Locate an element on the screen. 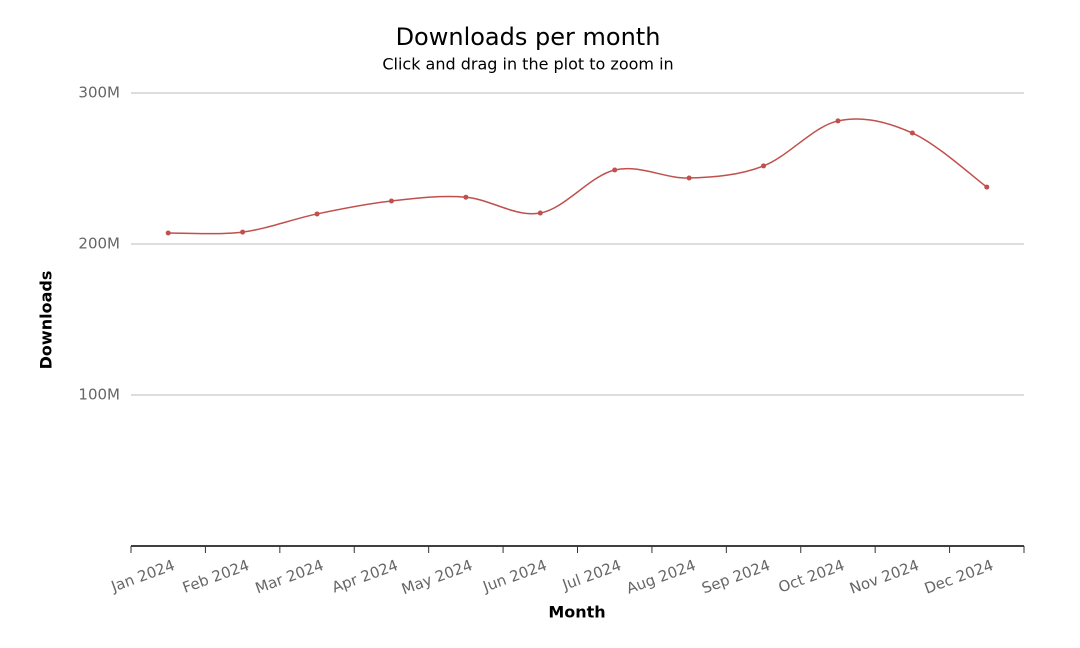 The height and width of the screenshot is (648, 1080). x-tick-label: Nov 2024 is located at coordinates (884, 577).